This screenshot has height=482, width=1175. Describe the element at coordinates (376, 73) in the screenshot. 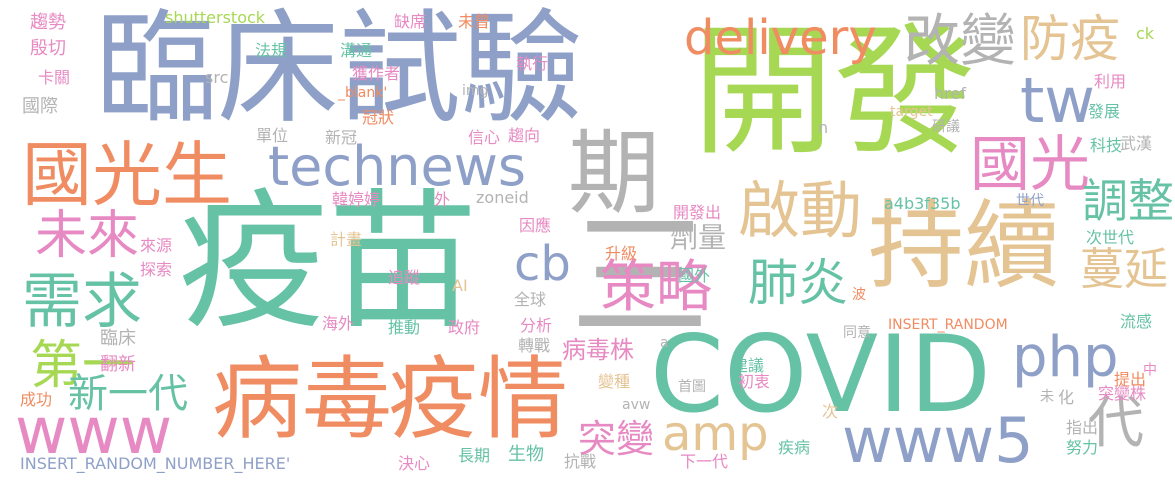

I see `word-49: 獲作者` at that location.